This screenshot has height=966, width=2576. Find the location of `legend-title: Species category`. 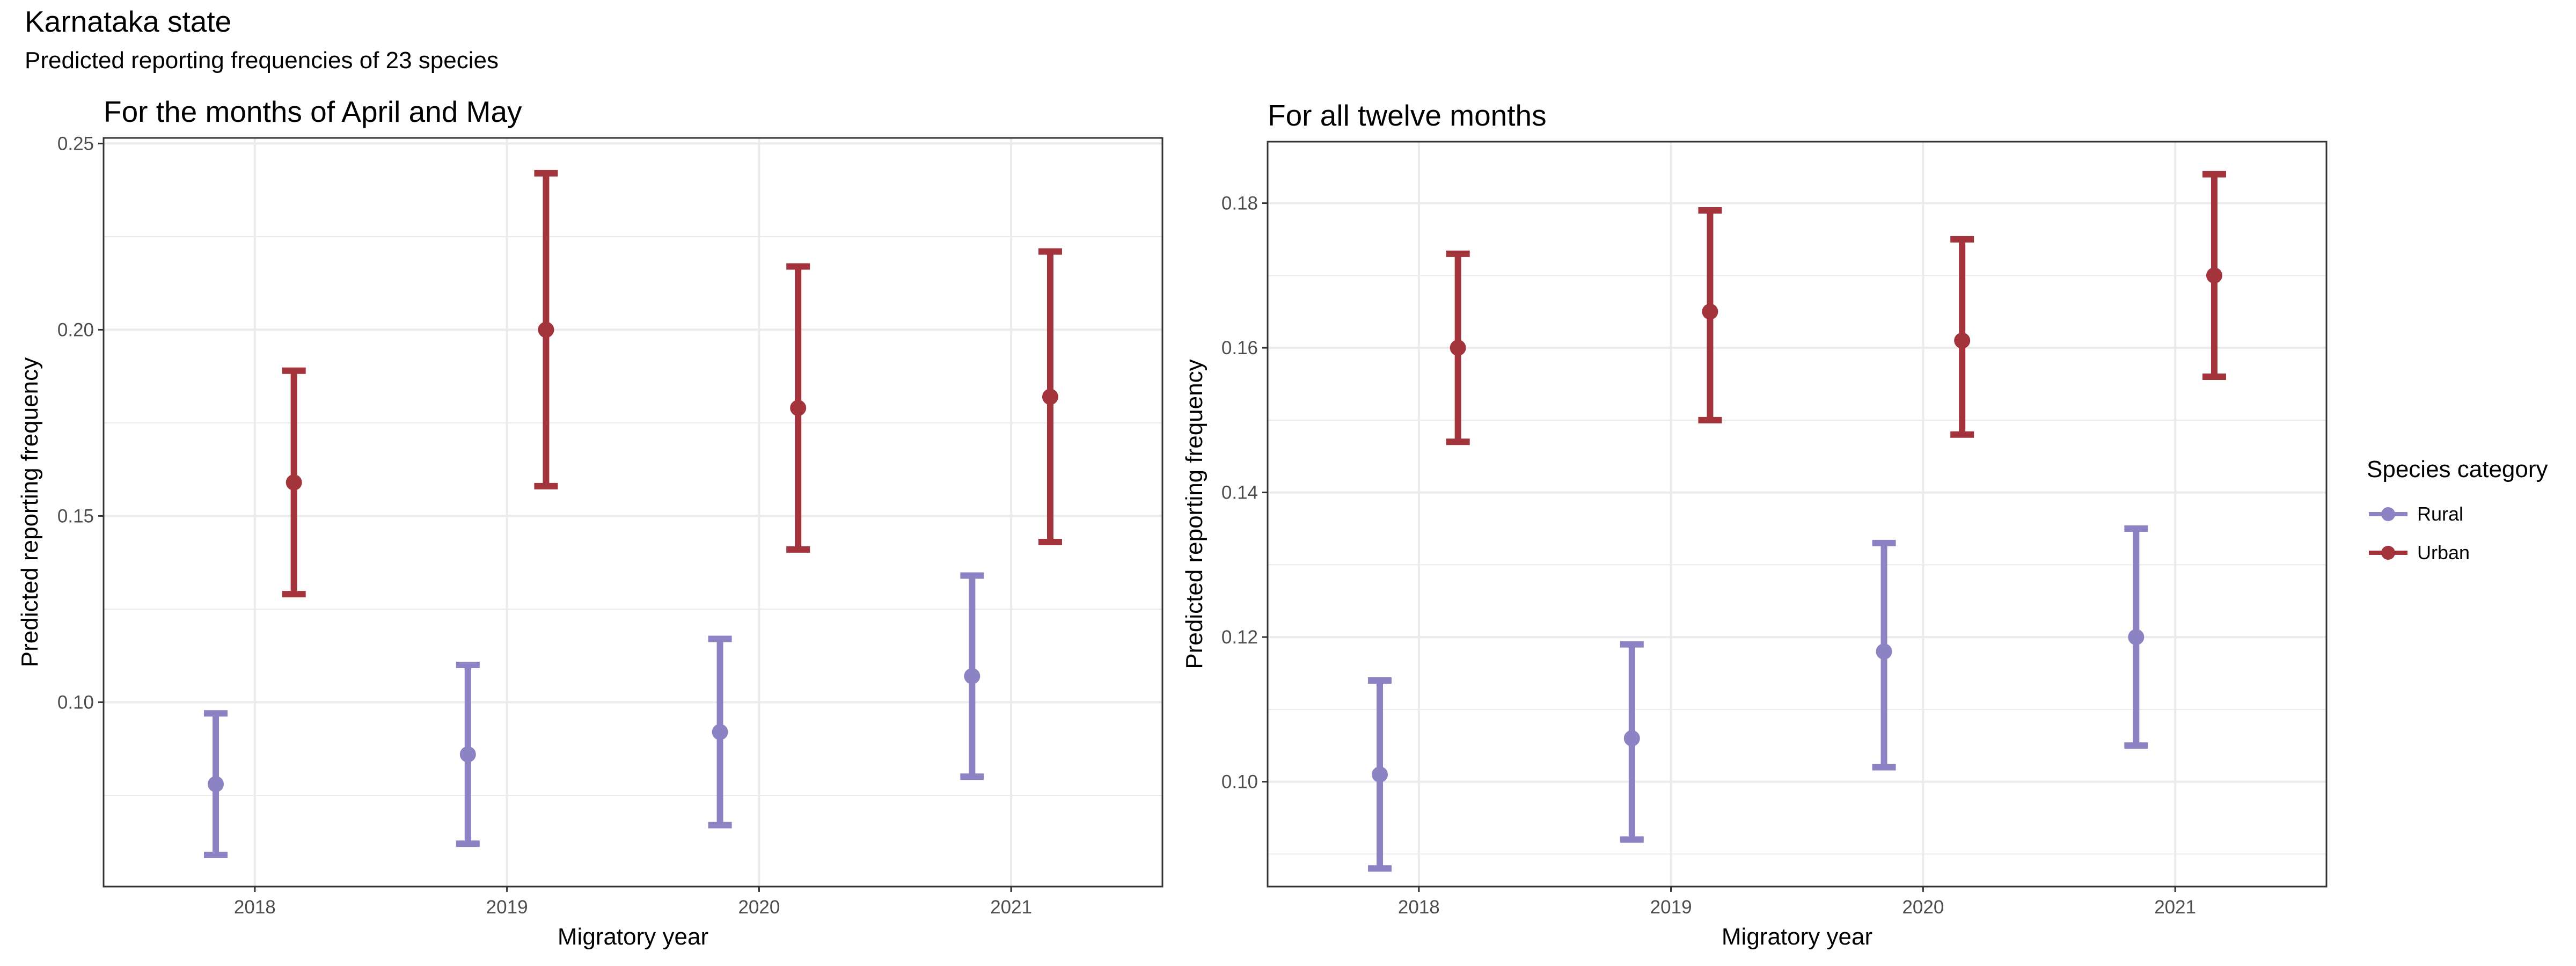

legend-title: Species category is located at coordinates (2457, 469).